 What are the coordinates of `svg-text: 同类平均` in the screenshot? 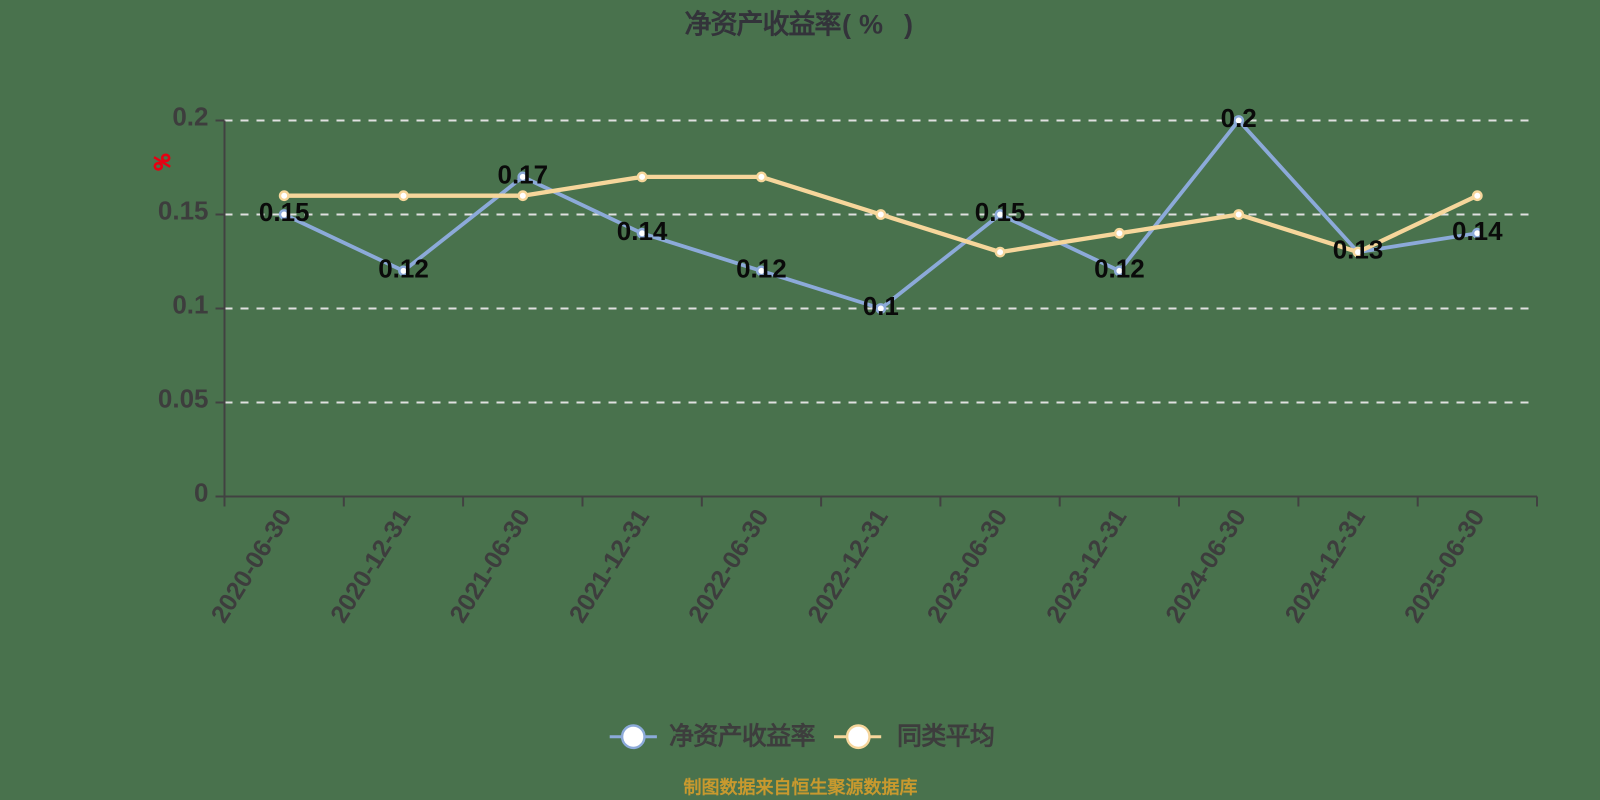 It's located at (945, 737).